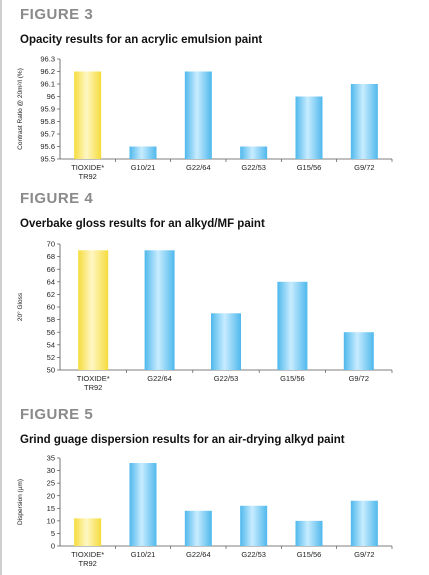  Describe the element at coordinates (51, 495) in the screenshot. I see `y-tick-label: 20` at that location.